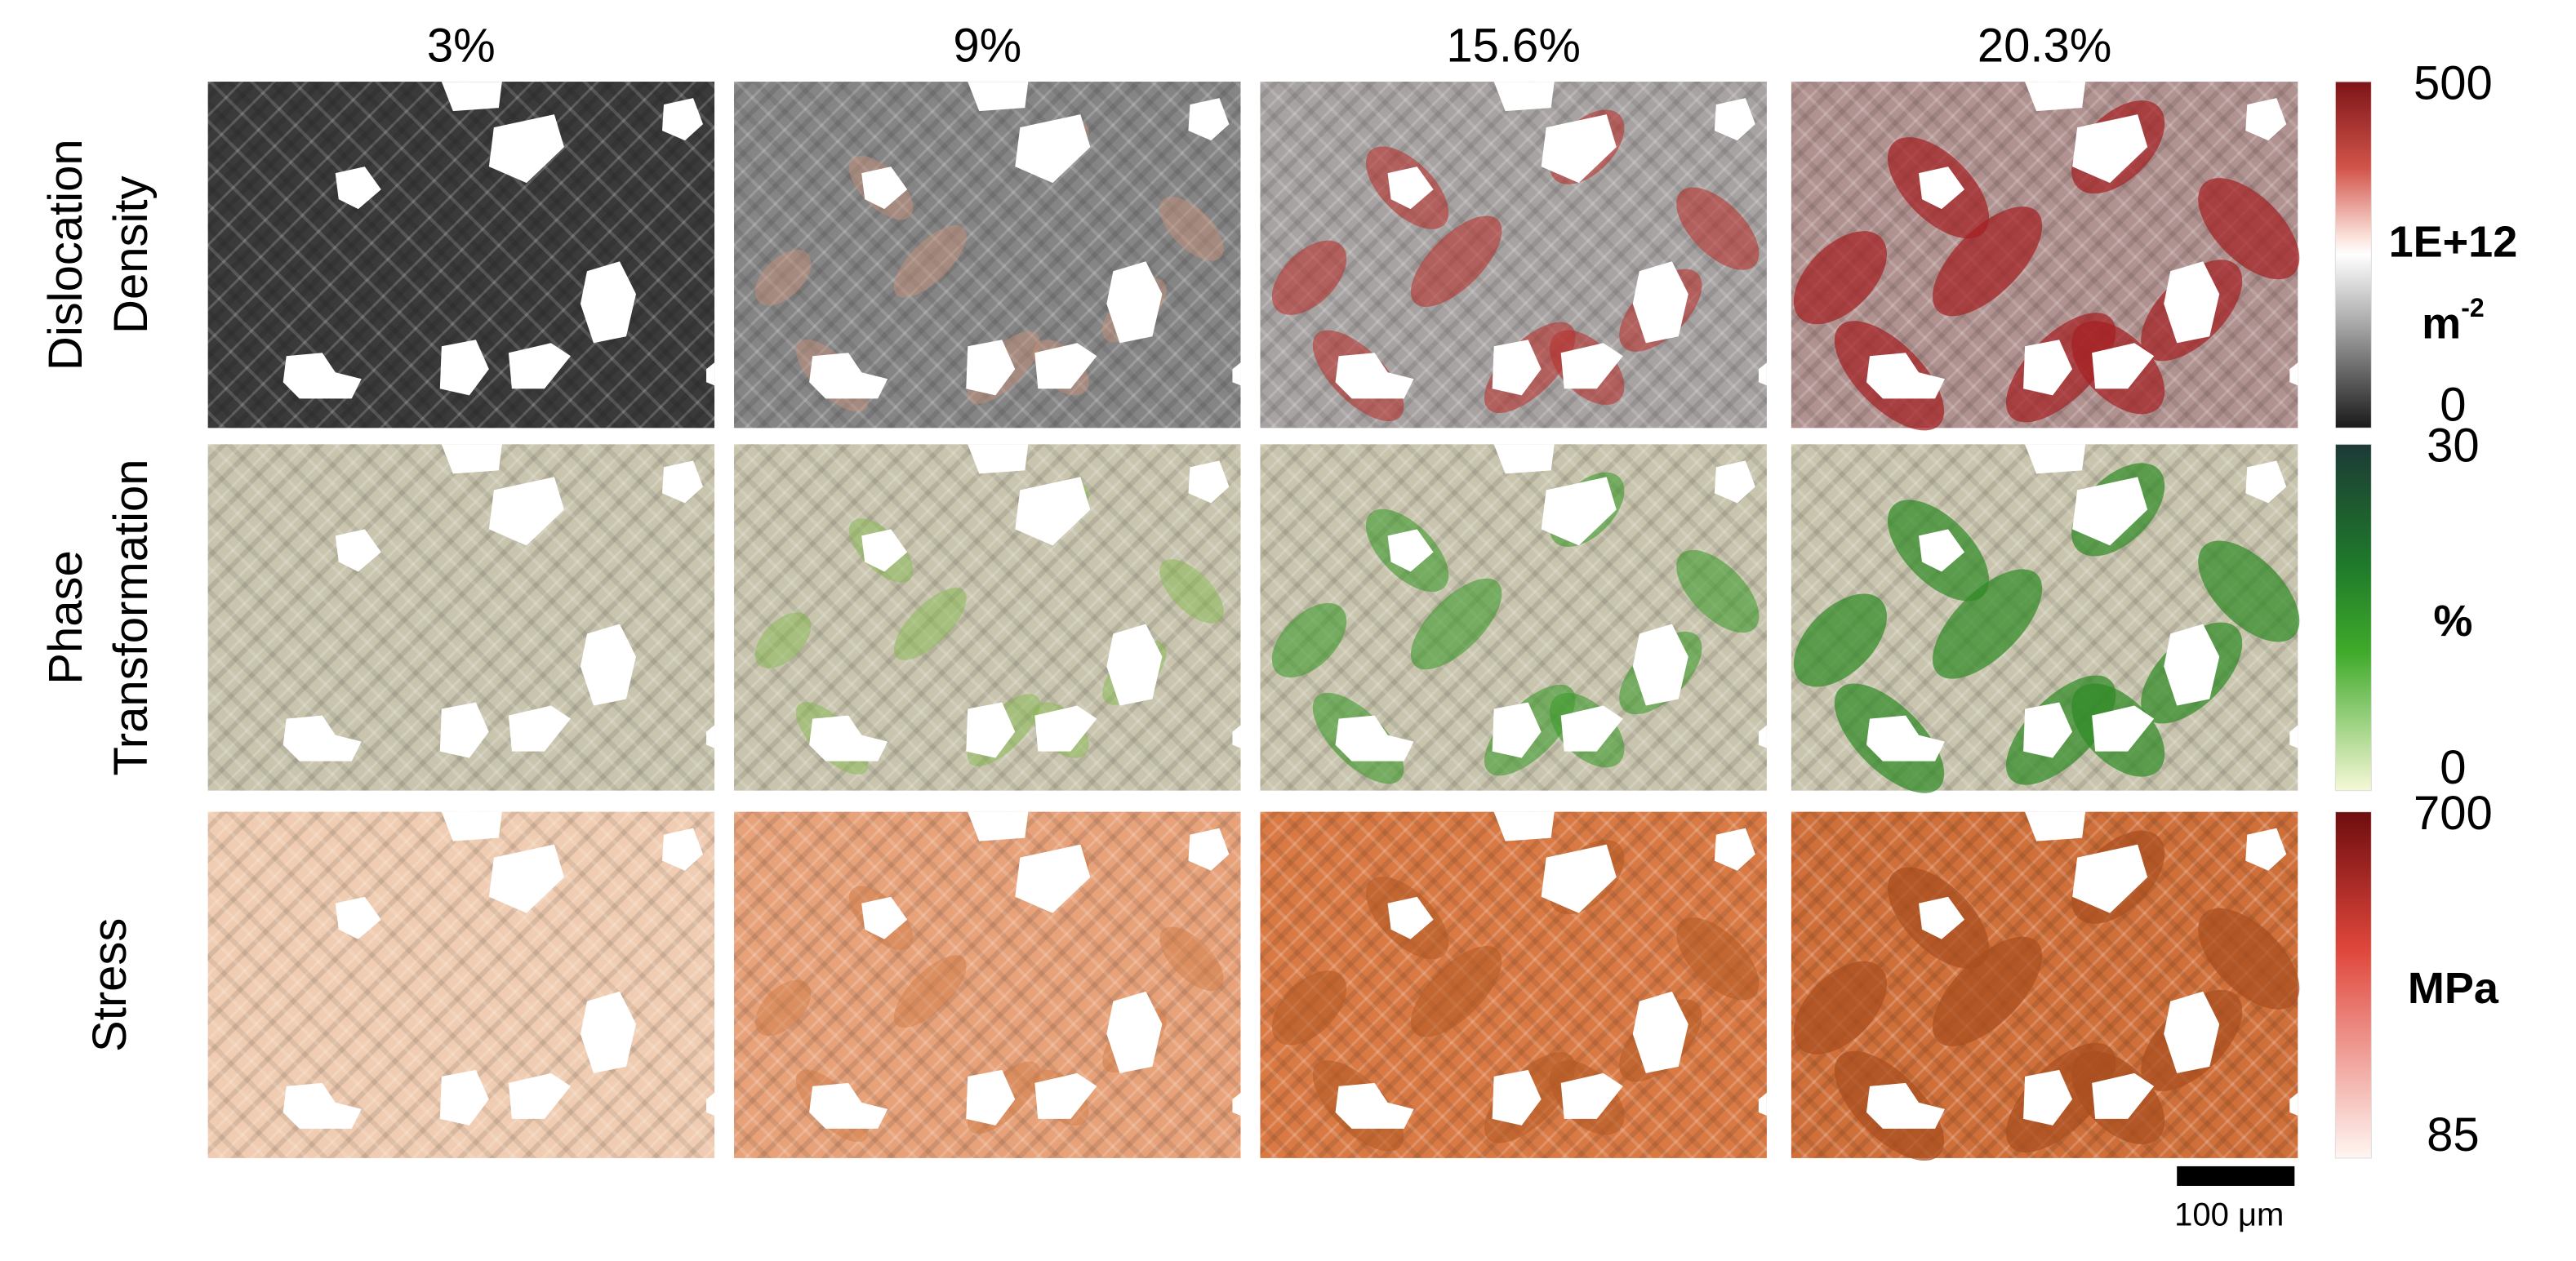 The image size is (2576, 1261). What do you see at coordinates (2353, 254) in the screenshot?
I see `colorbar` at bounding box center [2353, 254].